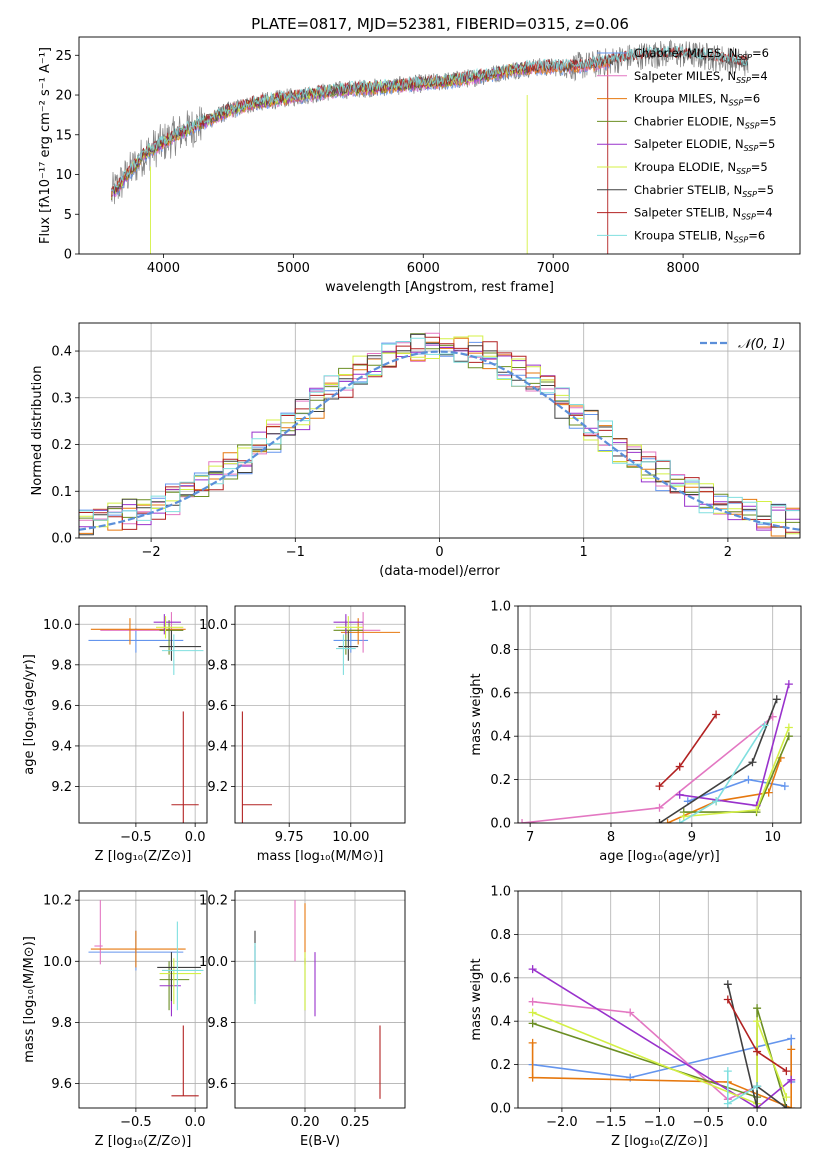  What do you see at coordinates (289, 837) in the screenshot?
I see `x-tick-label: 9.75` at bounding box center [289, 837].